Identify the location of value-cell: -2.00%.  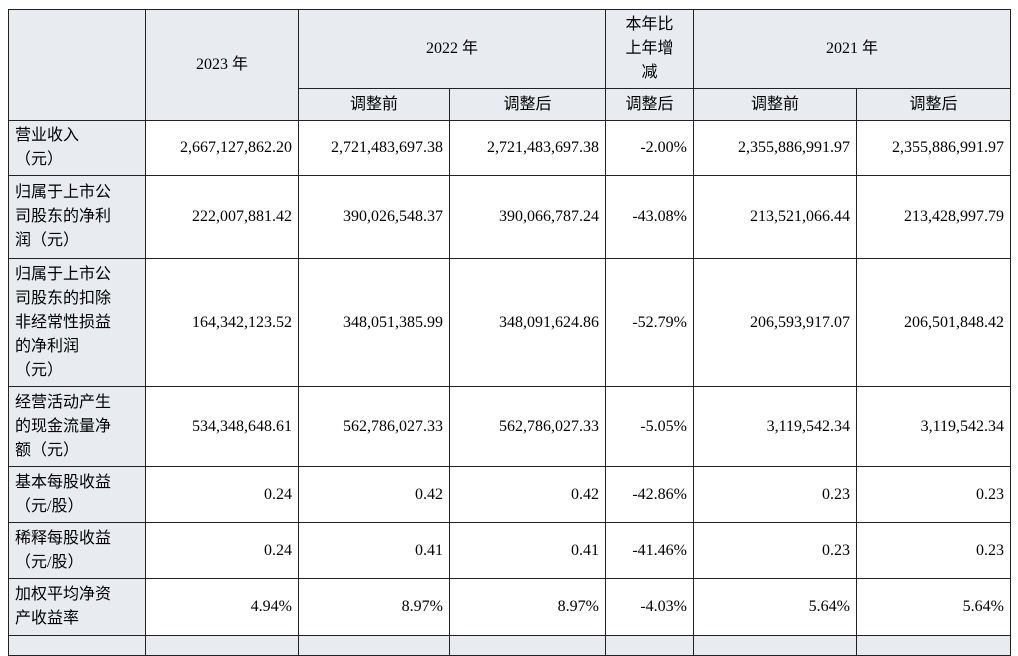
(649, 148).